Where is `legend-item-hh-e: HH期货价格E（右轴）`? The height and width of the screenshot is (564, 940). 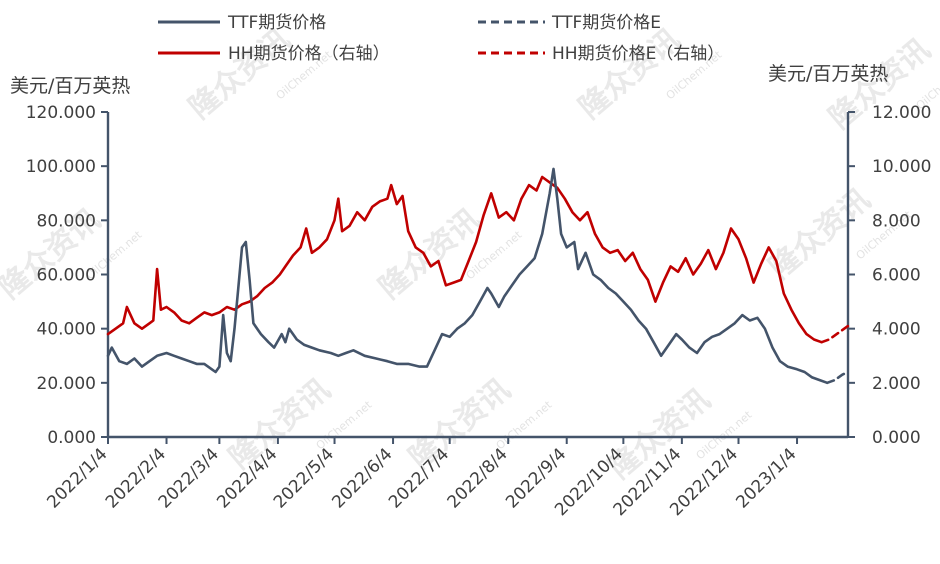
legend-item-hh-e: HH期货价格E（右轴） is located at coordinates (601, 54).